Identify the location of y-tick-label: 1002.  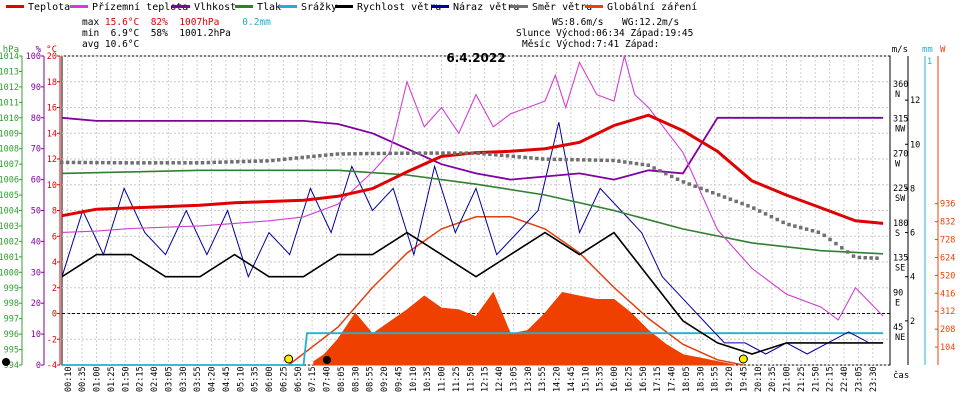
(9, 242).